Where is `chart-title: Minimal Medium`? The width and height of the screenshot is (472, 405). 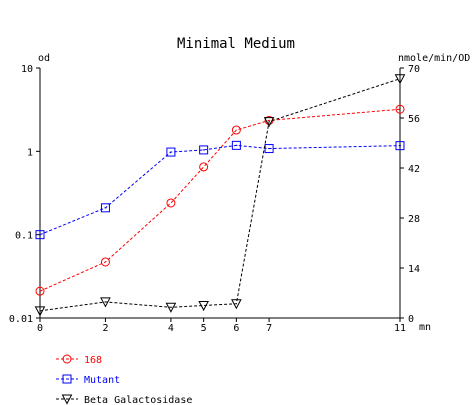 chart-title: Minimal Medium is located at coordinates (236, 44).